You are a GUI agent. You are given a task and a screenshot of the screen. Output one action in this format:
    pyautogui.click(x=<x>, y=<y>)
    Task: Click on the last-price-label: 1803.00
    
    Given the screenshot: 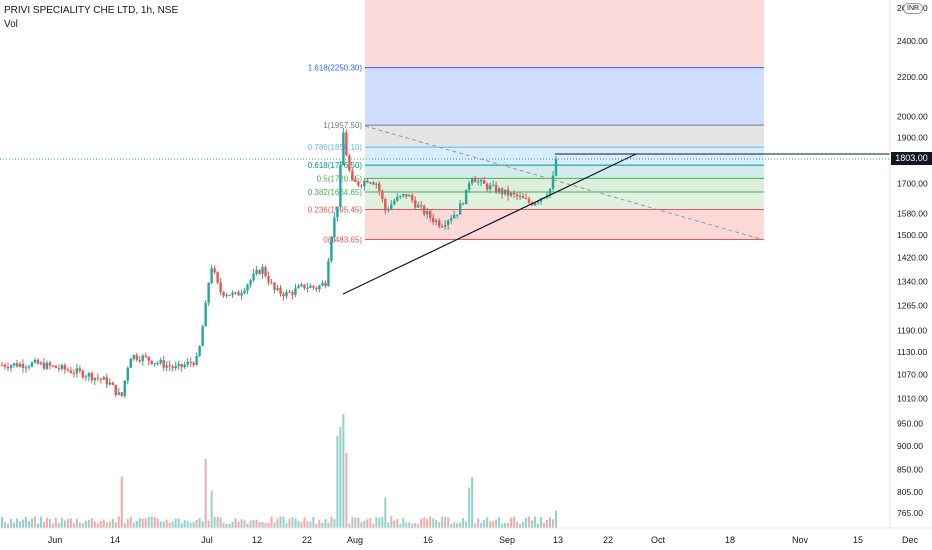 What is the action you would take?
    pyautogui.click(x=911, y=158)
    